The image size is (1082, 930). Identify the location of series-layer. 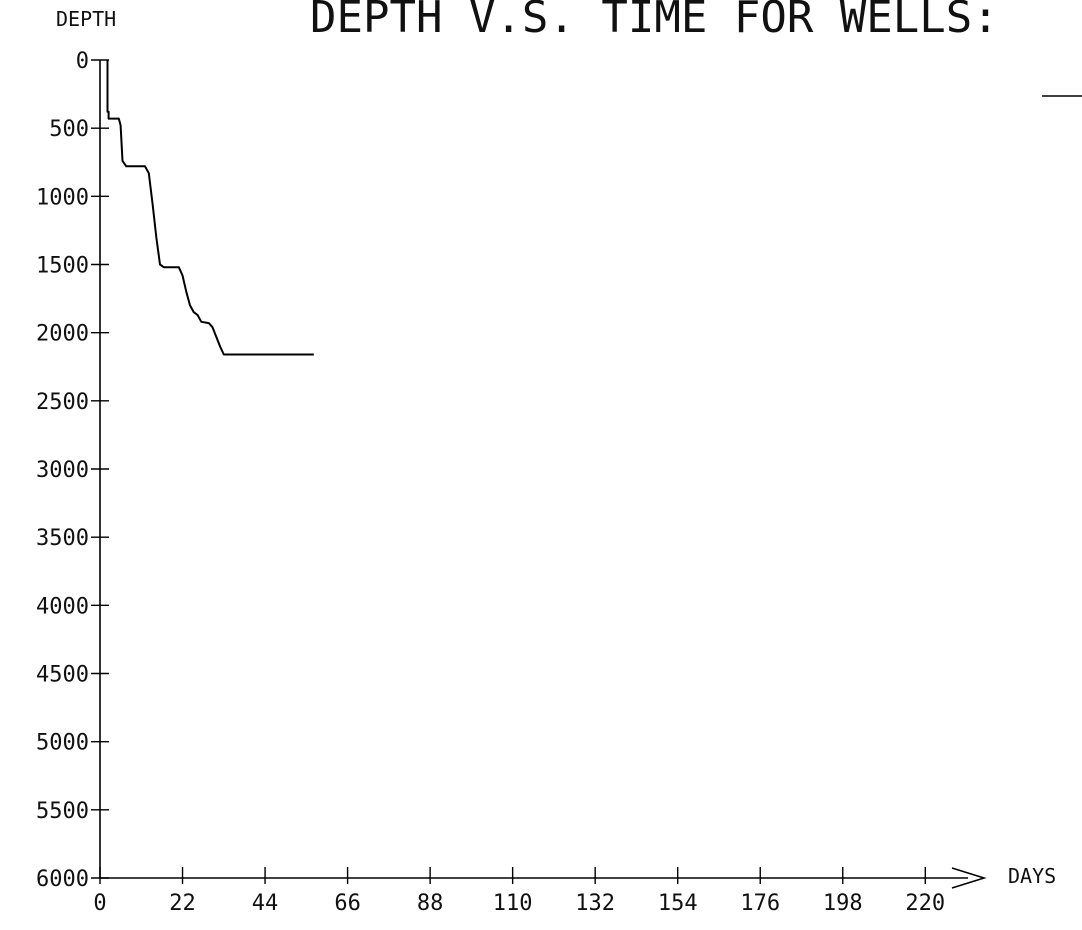
(210, 208).